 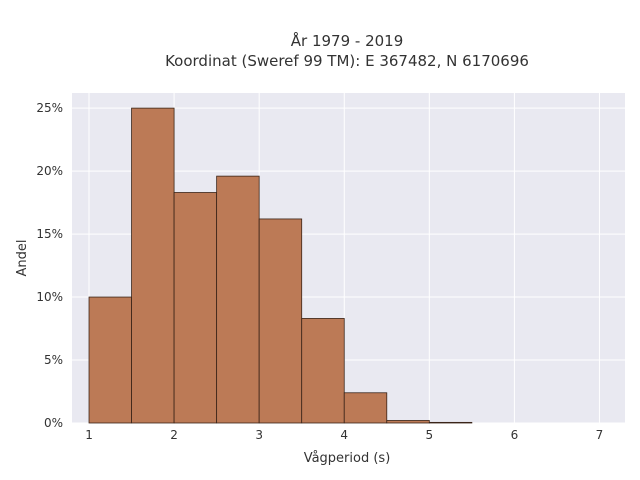 What do you see at coordinates (49, 108) in the screenshot?
I see `y-tick-label: 25%` at bounding box center [49, 108].